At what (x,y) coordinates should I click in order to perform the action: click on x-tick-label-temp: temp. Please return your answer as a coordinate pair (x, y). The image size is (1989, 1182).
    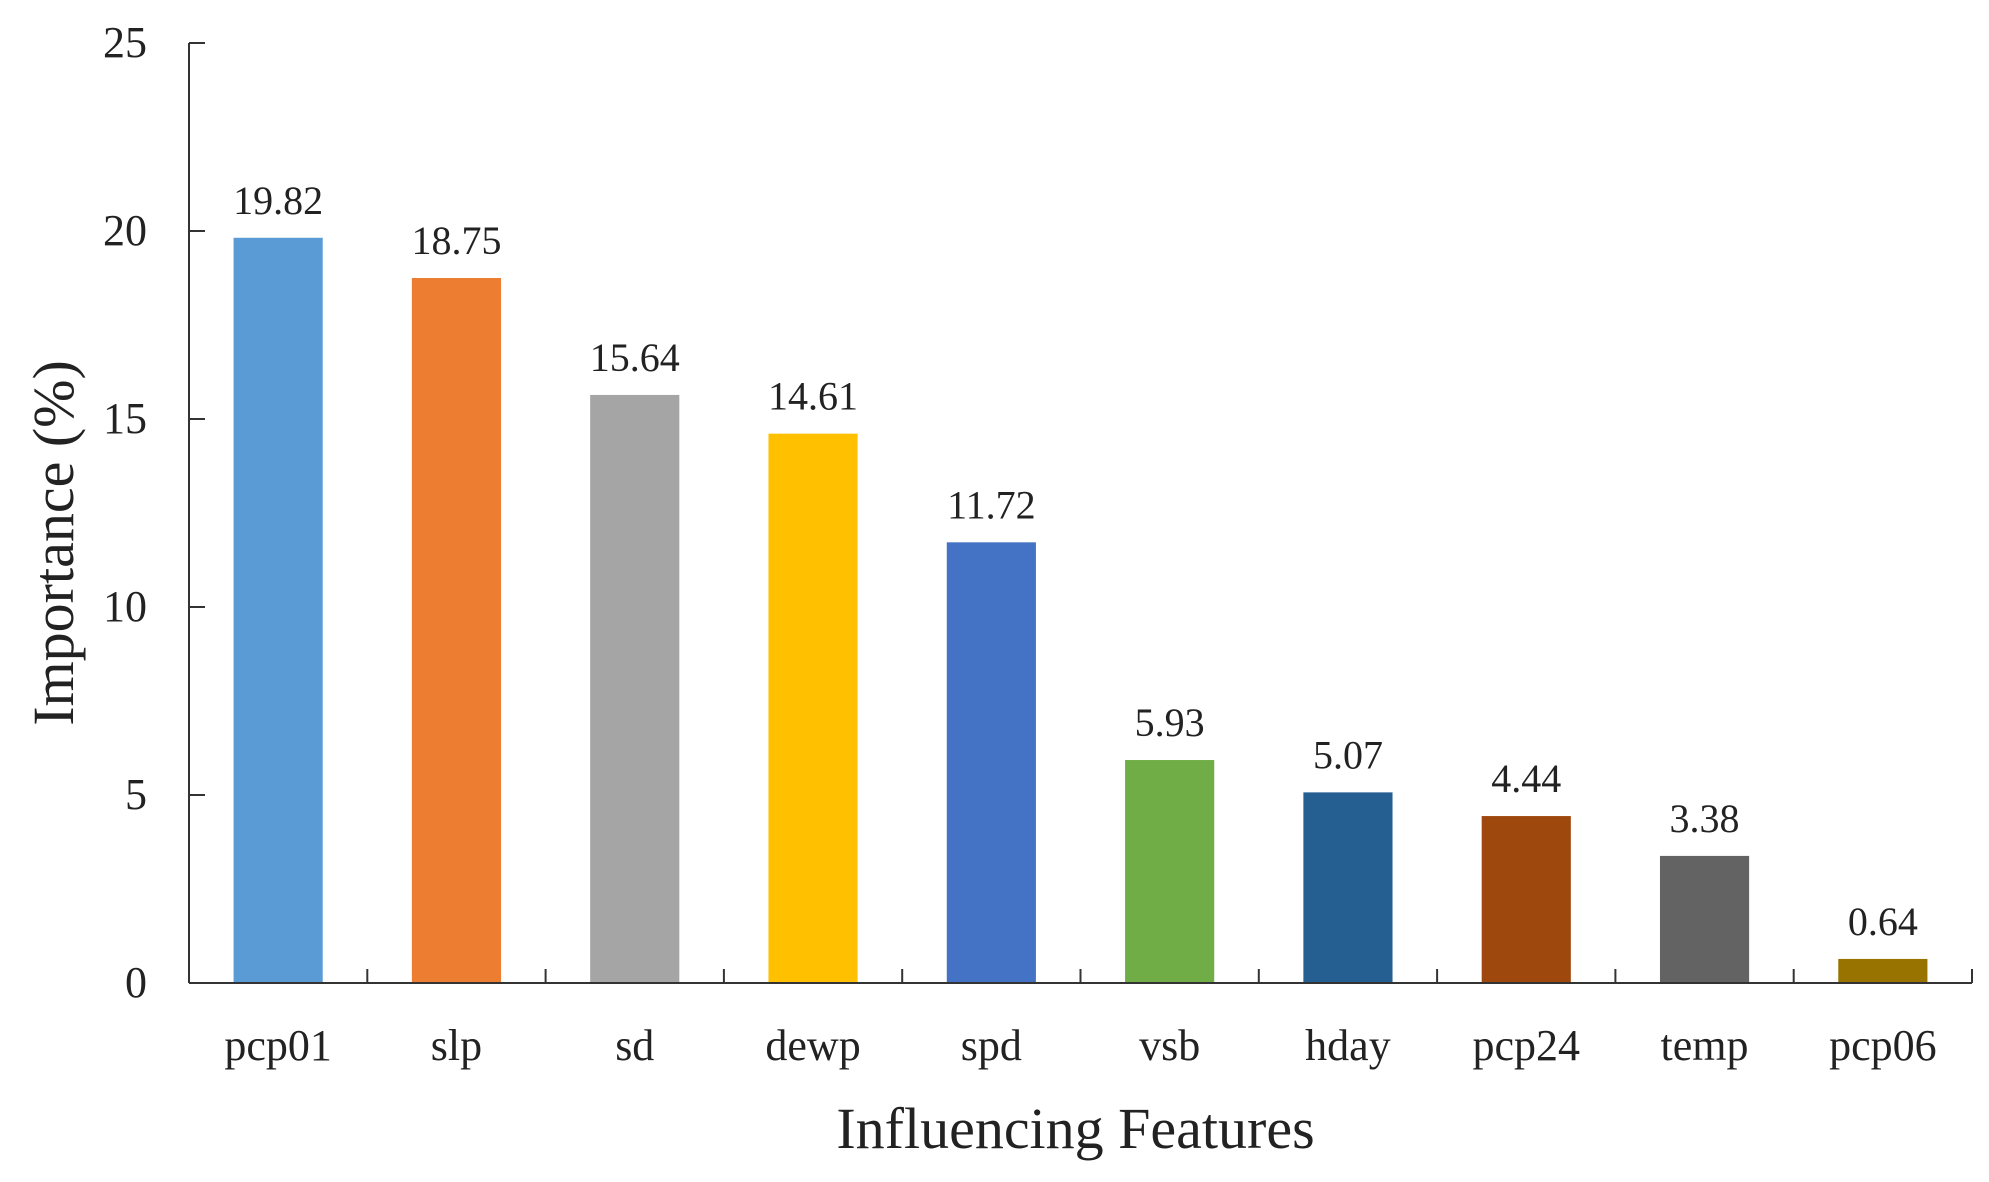
    Looking at the image, I should click on (1705, 1045).